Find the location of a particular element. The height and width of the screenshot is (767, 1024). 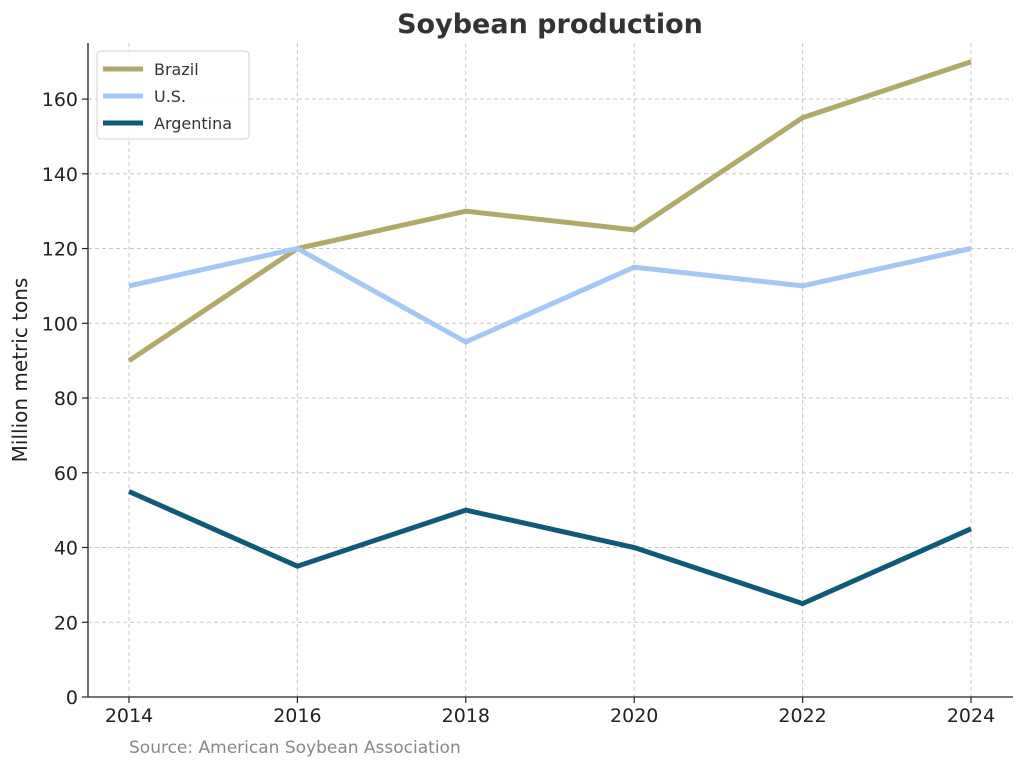

y-axis-label: Million metric tons is located at coordinates (20, 370).